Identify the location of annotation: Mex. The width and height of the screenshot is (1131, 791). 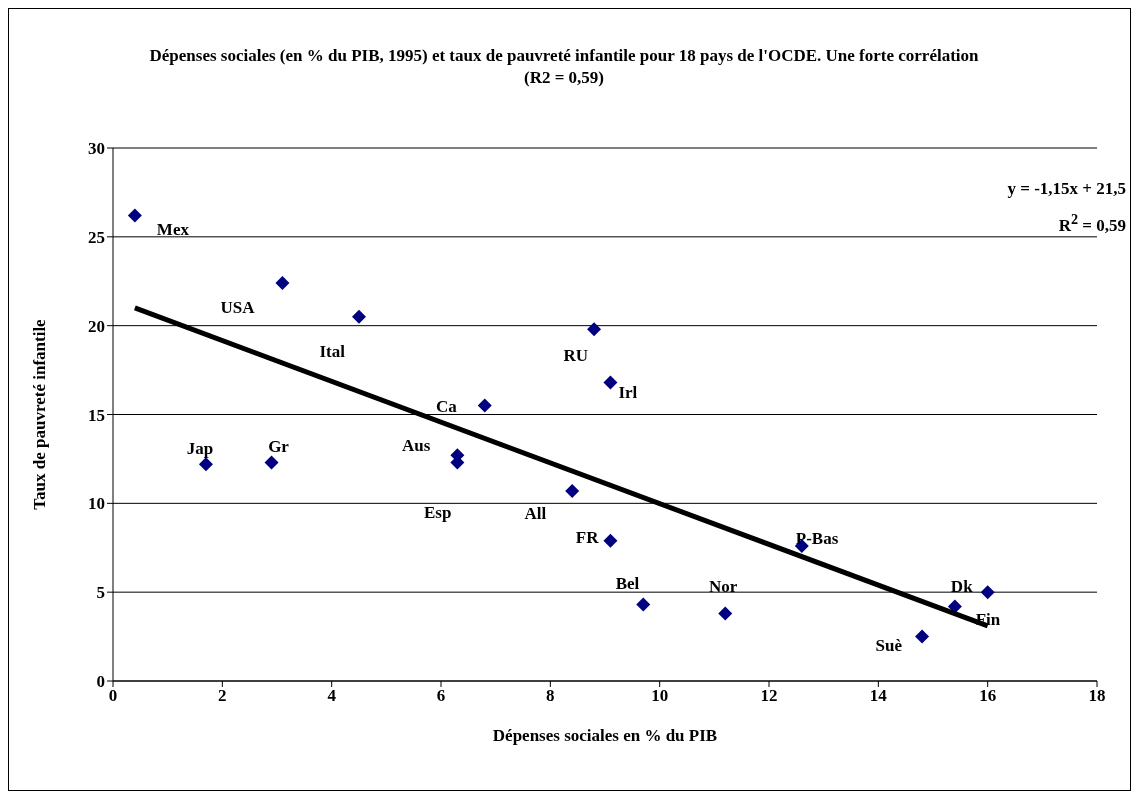
(173, 229).